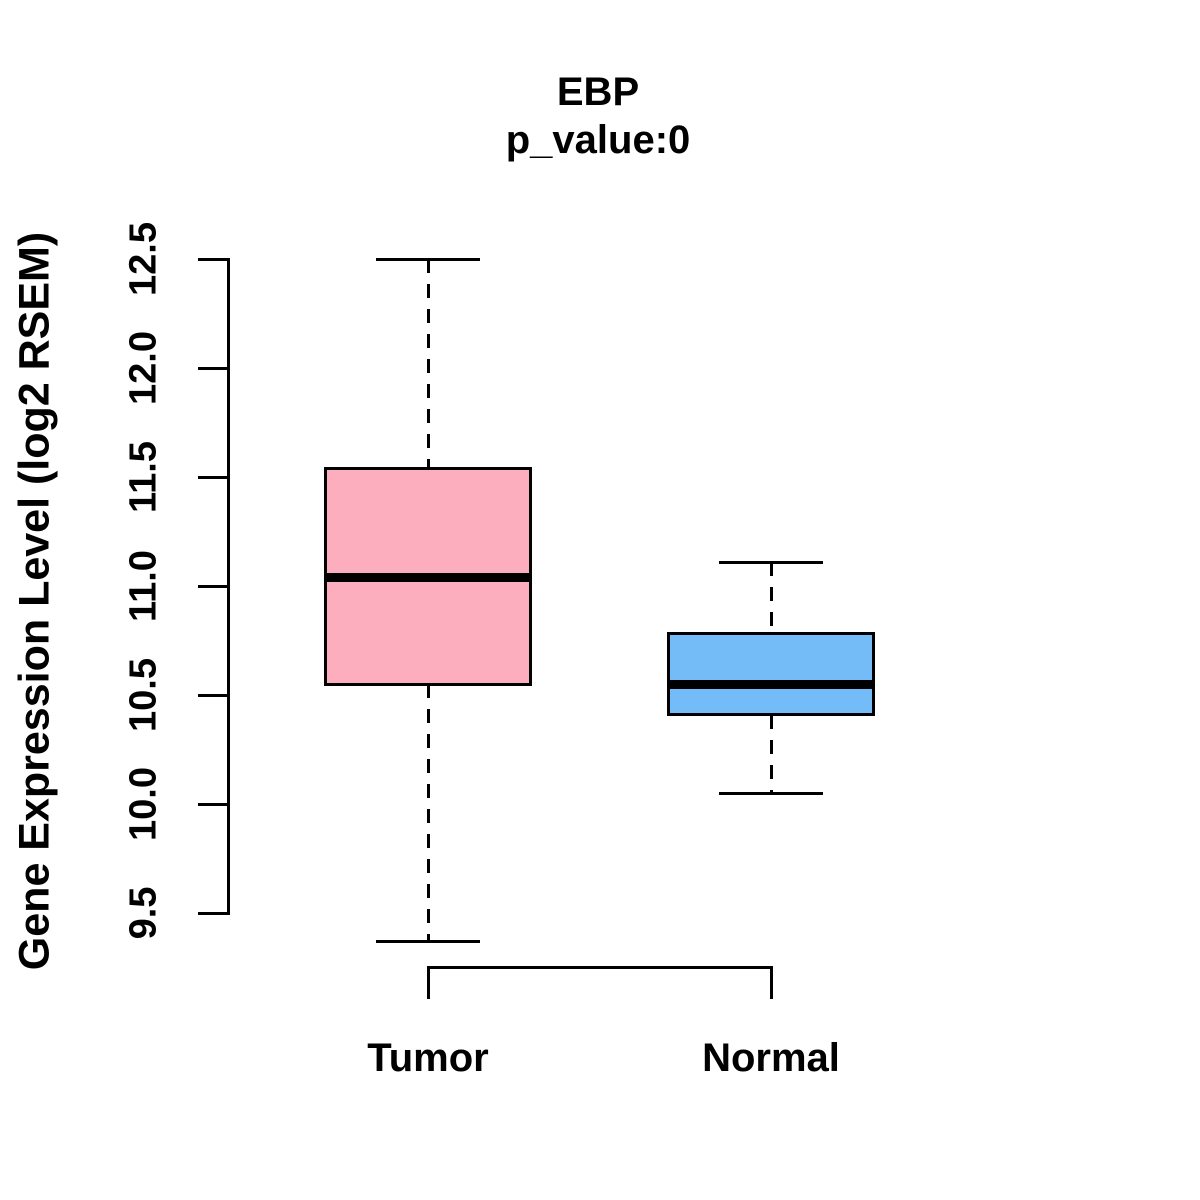 Image resolution: width=1200 pixels, height=1200 pixels. What do you see at coordinates (34, 601) in the screenshot?
I see `y-axis-title: Gene Expression Level (log2 RSEM)` at bounding box center [34, 601].